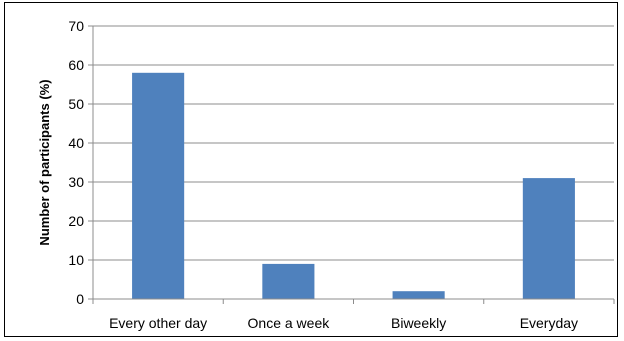 The height and width of the screenshot is (341, 624). I want to click on x-axis, so click(353, 301).